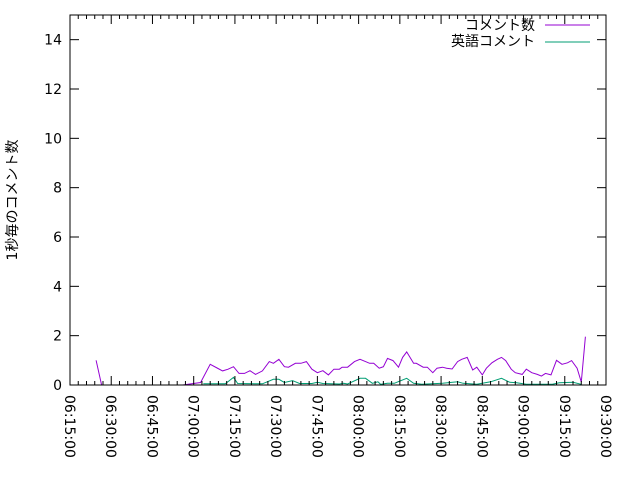 The width and height of the screenshot is (640, 480). I want to click on y-tick-label: 2, so click(57, 337).